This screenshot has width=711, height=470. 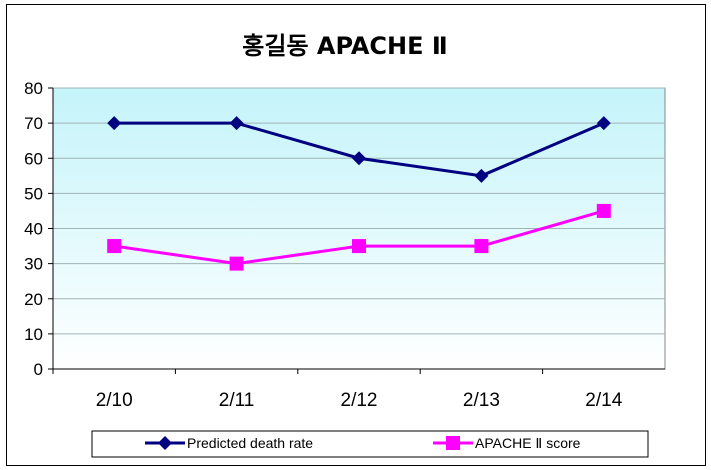 I want to click on y-tick-label: 30, so click(x=33, y=264).